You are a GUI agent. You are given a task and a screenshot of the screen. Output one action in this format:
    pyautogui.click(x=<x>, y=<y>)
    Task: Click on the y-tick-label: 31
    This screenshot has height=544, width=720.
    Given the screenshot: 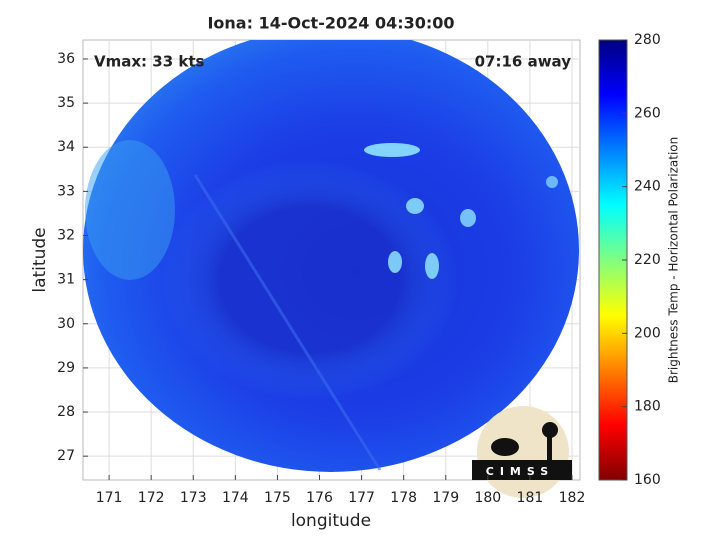 What is the action you would take?
    pyautogui.click(x=66, y=280)
    